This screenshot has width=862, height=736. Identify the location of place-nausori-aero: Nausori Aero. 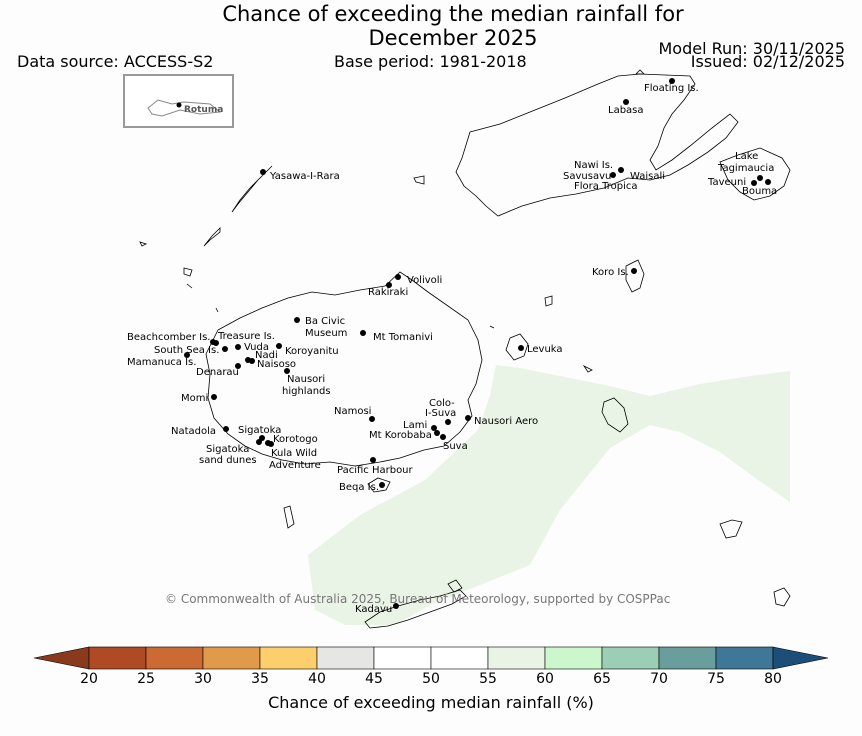
(506, 421).